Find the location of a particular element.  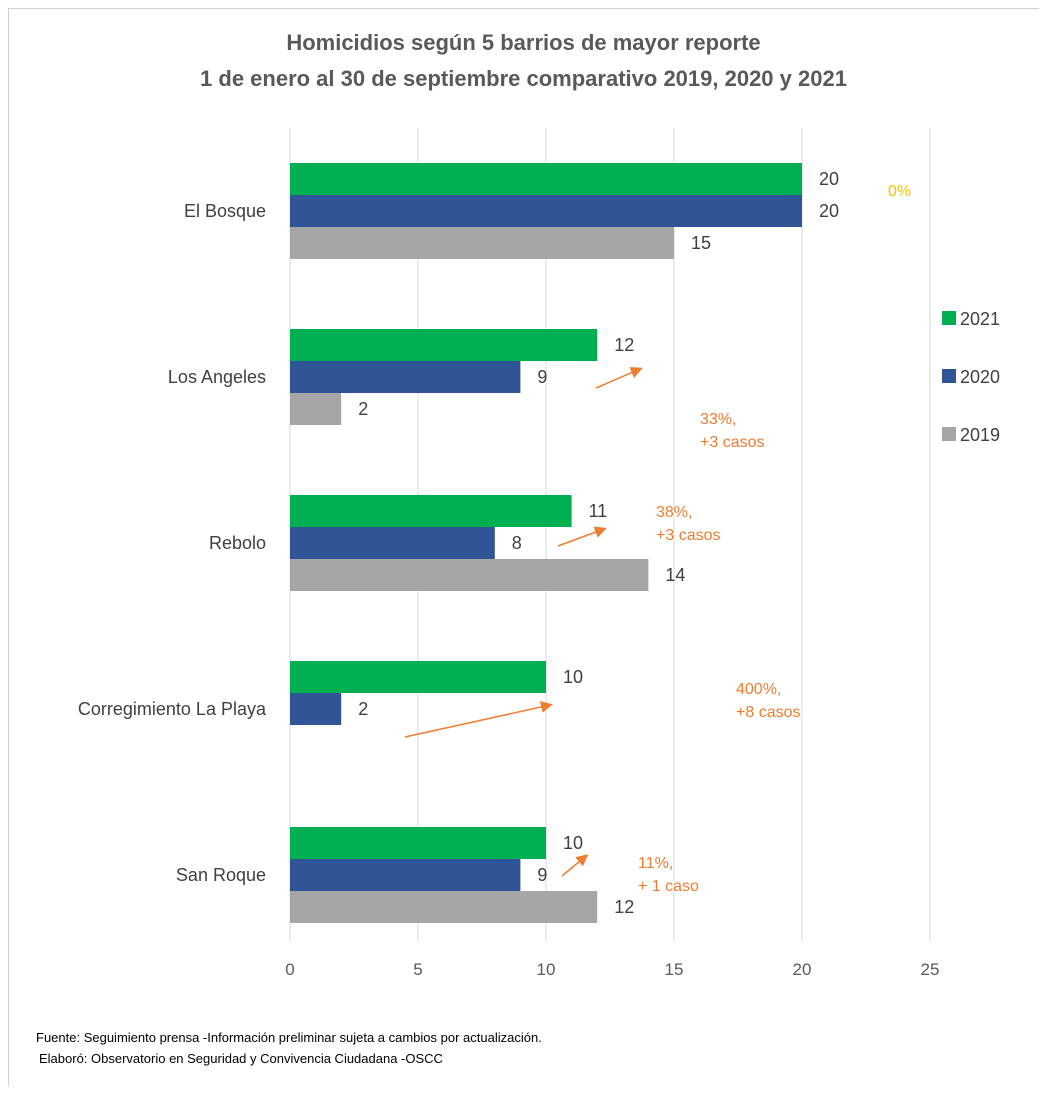

x-tick-label: 25 is located at coordinates (930, 969).